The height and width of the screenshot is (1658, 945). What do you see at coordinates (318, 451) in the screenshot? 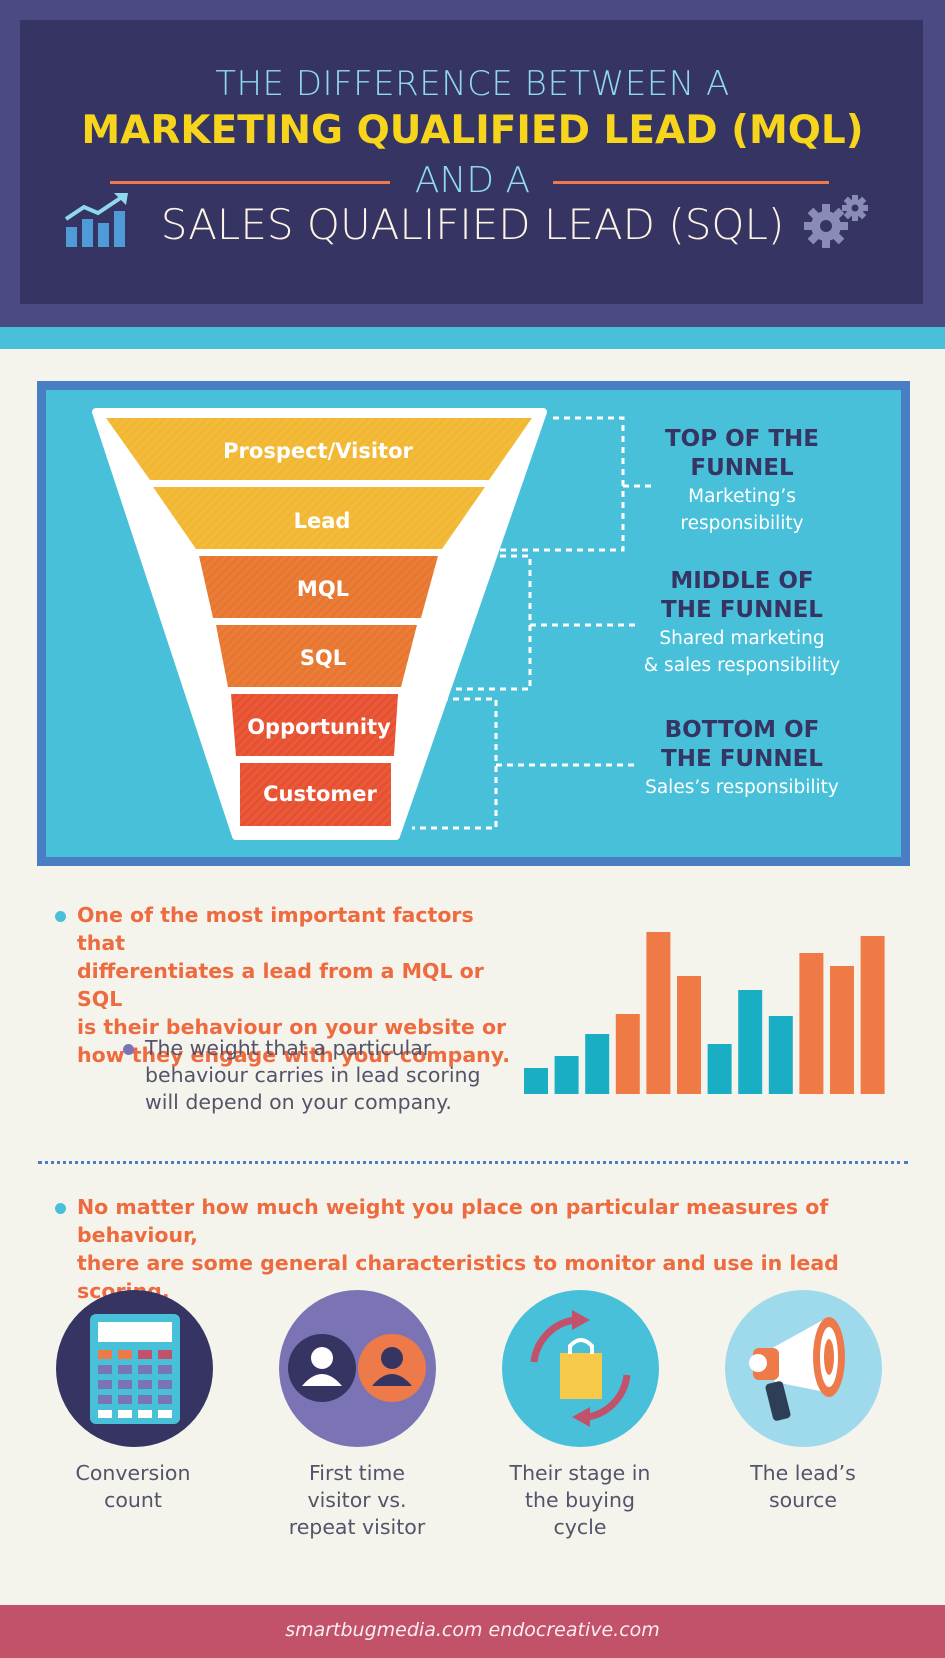
I see `stage-label-prospect: Prospect/Visitor` at bounding box center [318, 451].